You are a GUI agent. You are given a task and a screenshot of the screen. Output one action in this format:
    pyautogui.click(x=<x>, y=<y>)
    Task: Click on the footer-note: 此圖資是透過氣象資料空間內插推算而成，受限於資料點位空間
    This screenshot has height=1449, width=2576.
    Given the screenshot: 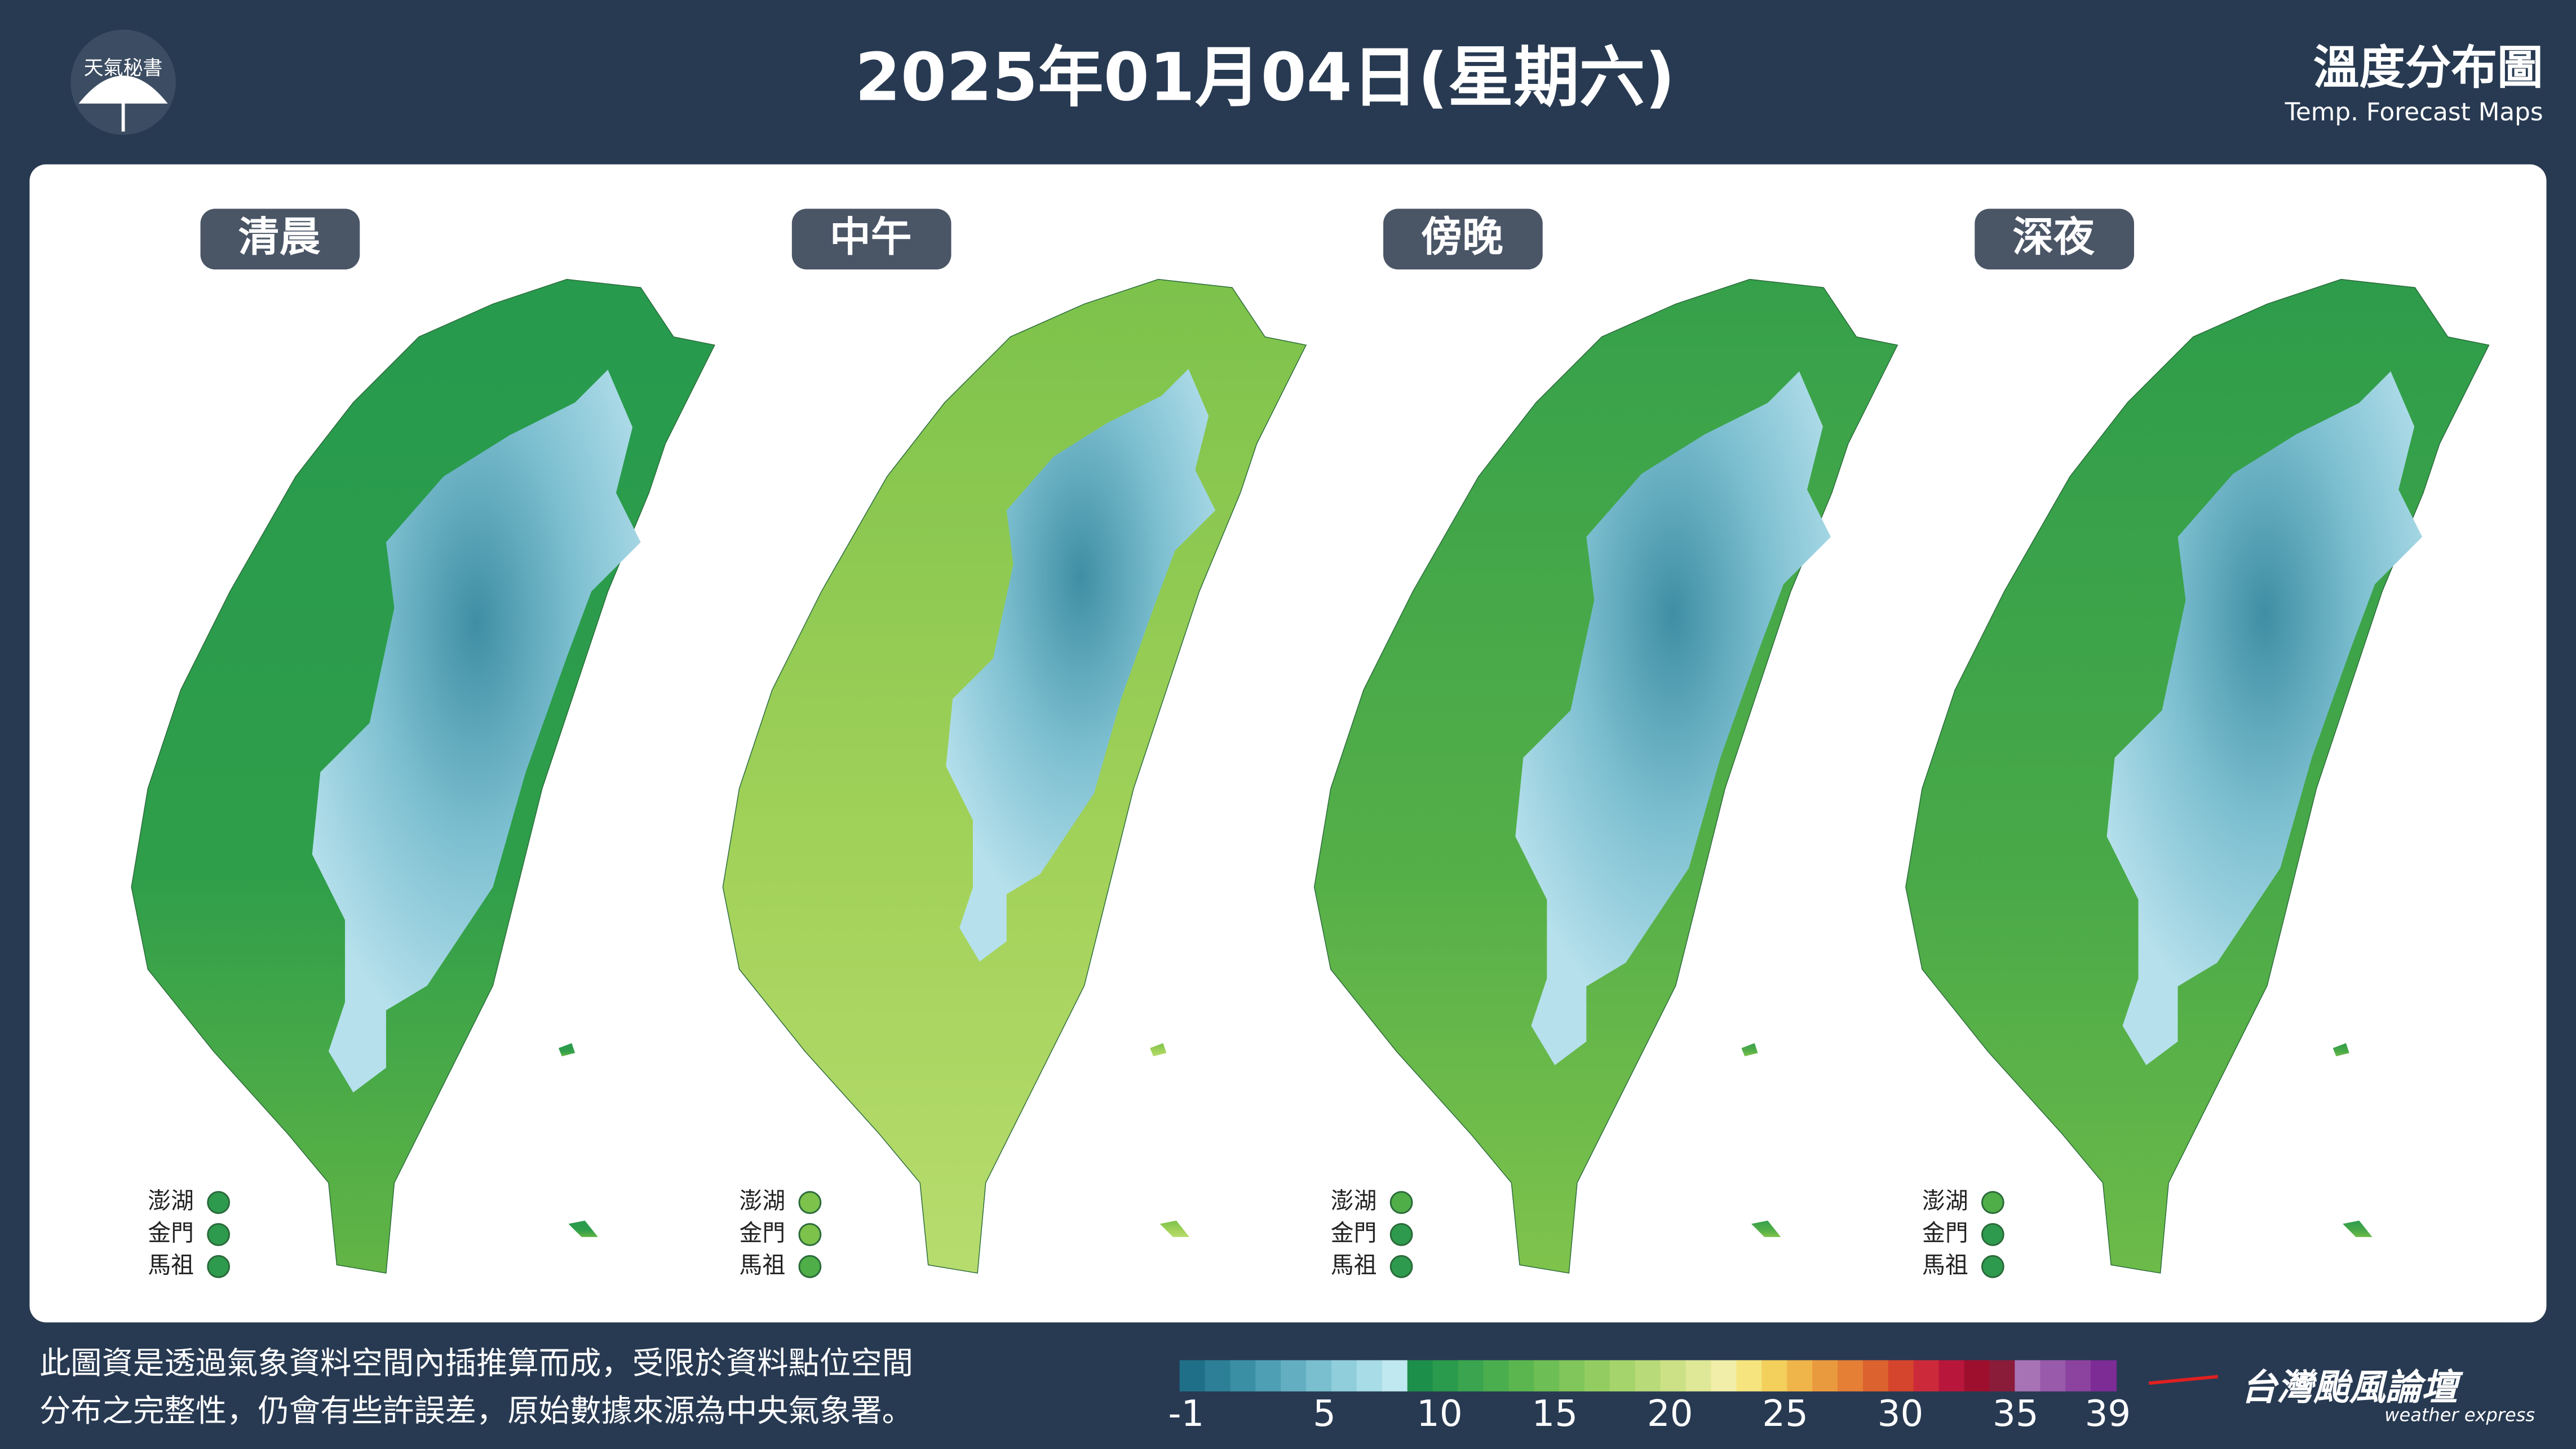 What is the action you would take?
    pyautogui.click(x=476, y=1363)
    